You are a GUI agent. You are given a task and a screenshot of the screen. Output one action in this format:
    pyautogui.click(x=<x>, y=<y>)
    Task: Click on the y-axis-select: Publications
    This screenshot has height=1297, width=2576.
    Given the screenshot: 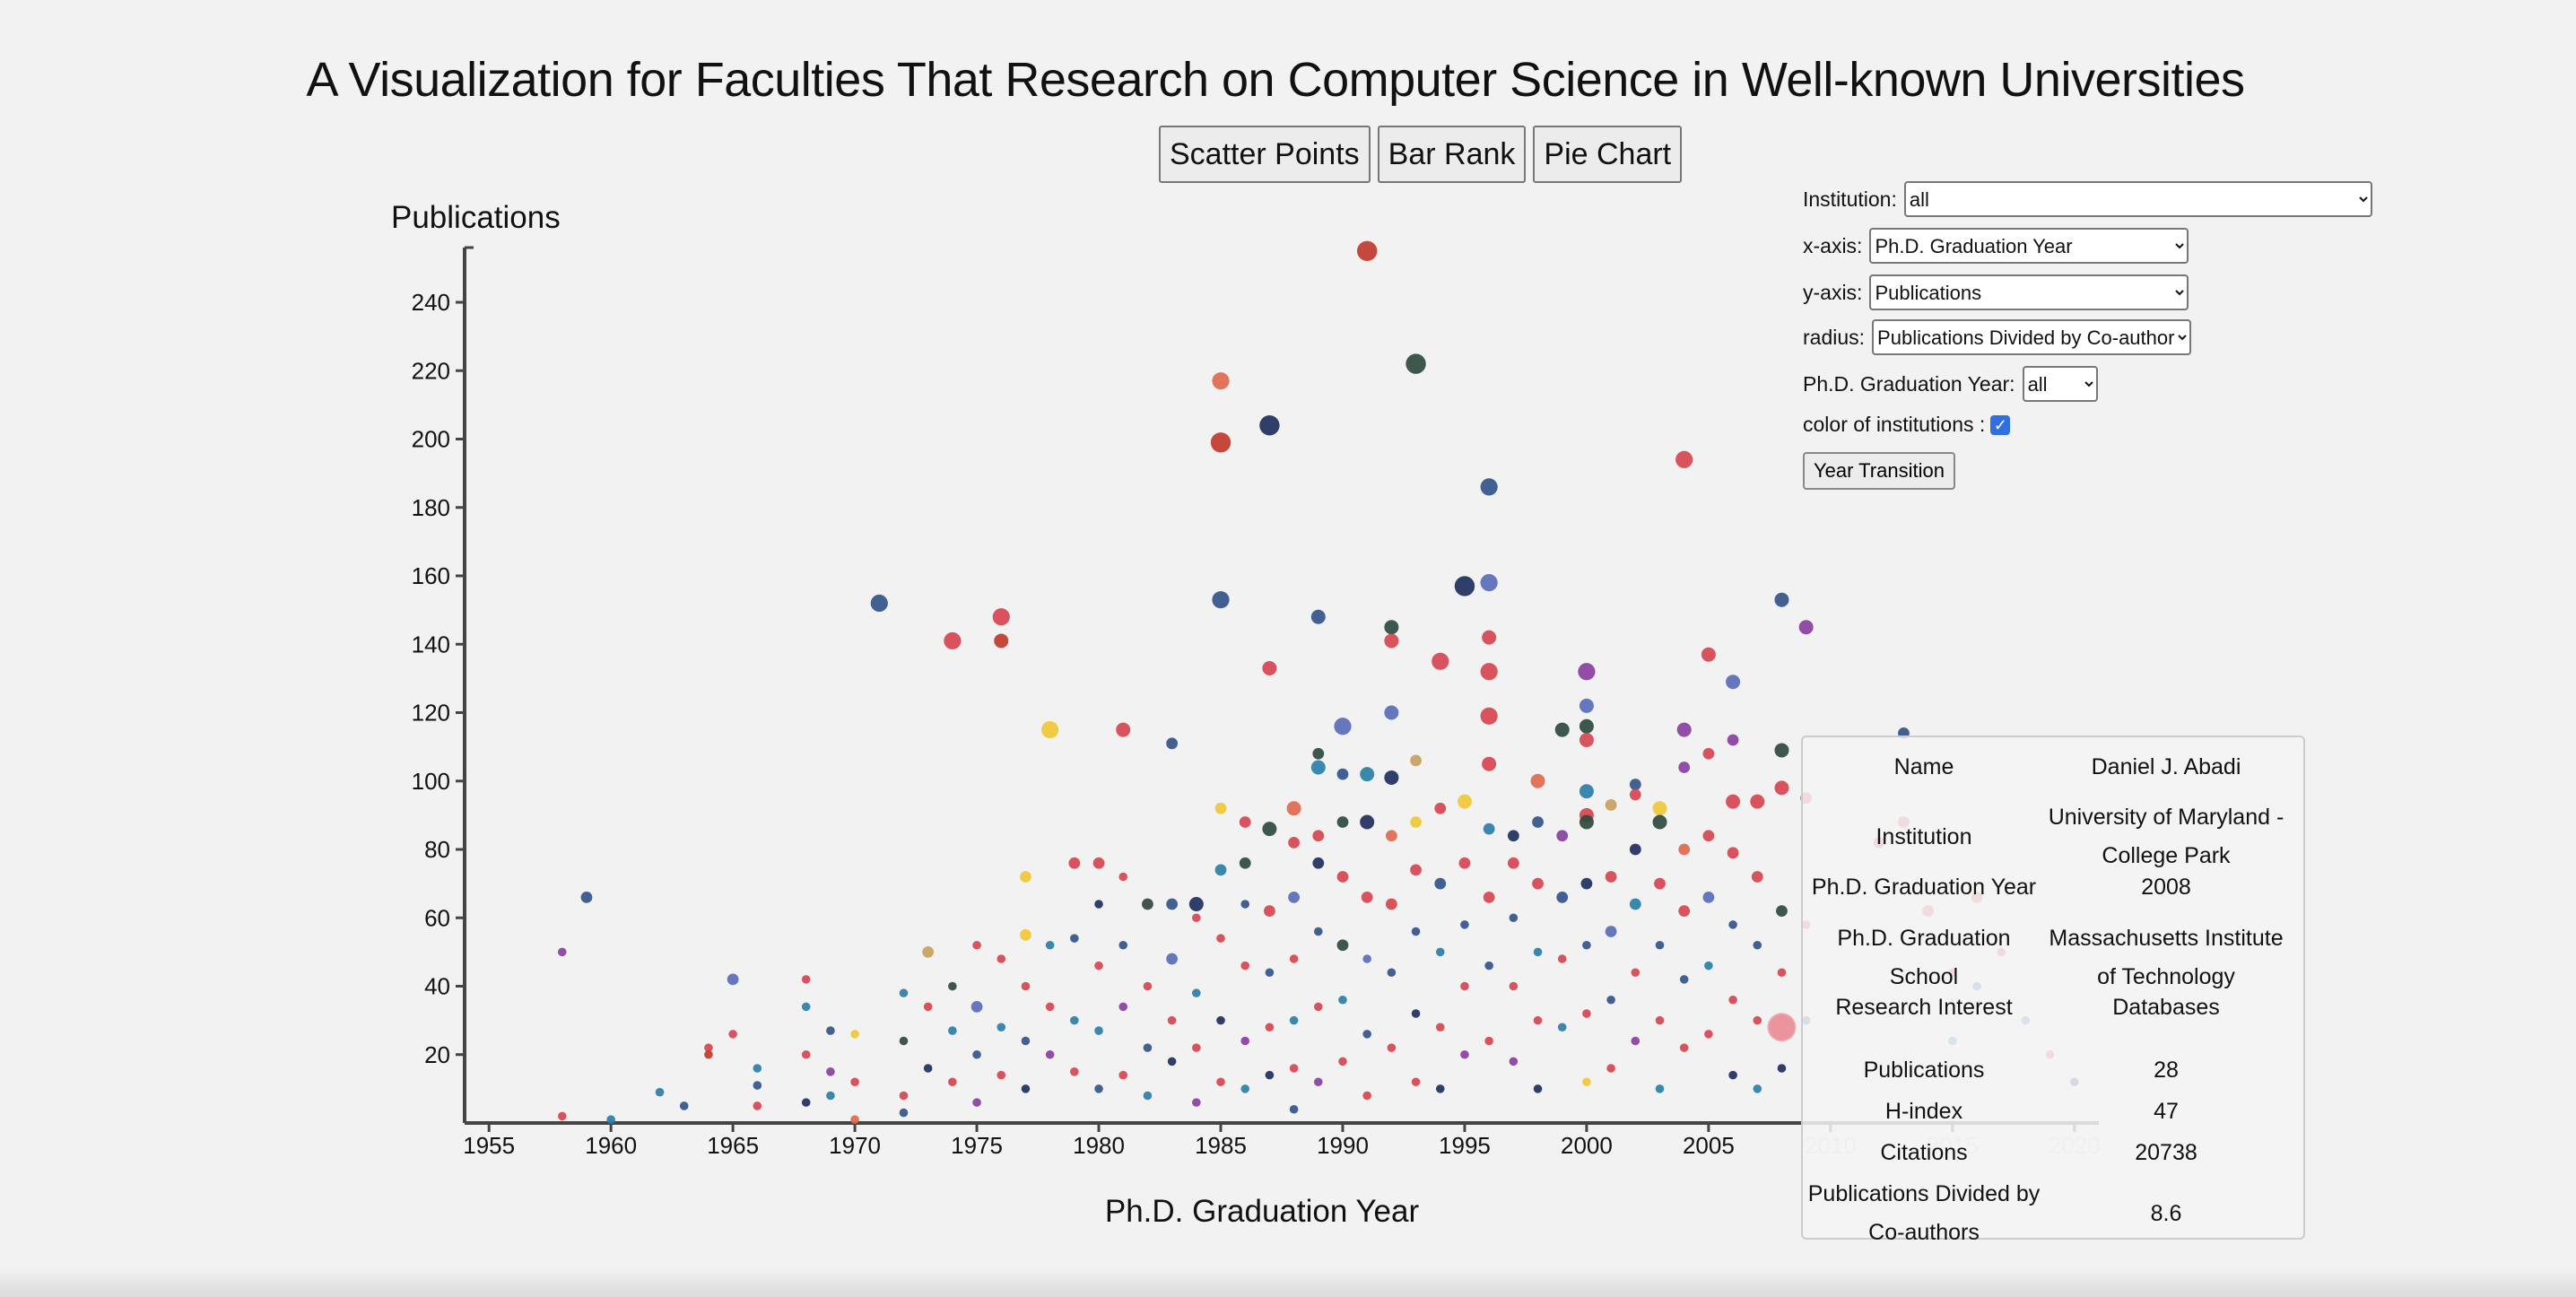 What is the action you would take?
    pyautogui.click(x=2029, y=292)
    